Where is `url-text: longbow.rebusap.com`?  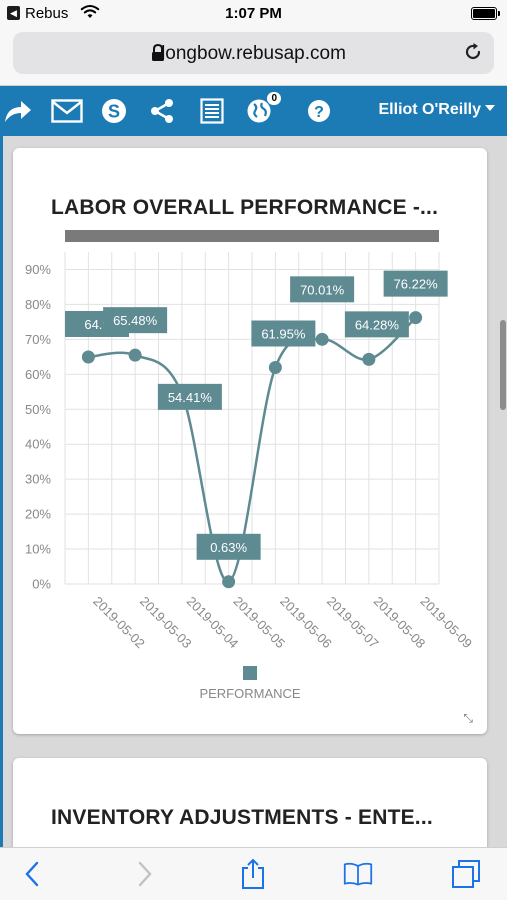
url-text: longbow.rebusap.com is located at coordinates (253, 53).